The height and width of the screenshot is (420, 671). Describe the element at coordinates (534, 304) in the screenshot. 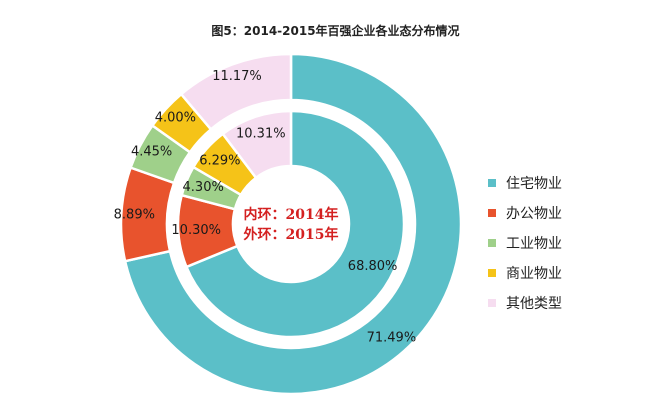

I see `legend-label: 其他类型` at that location.